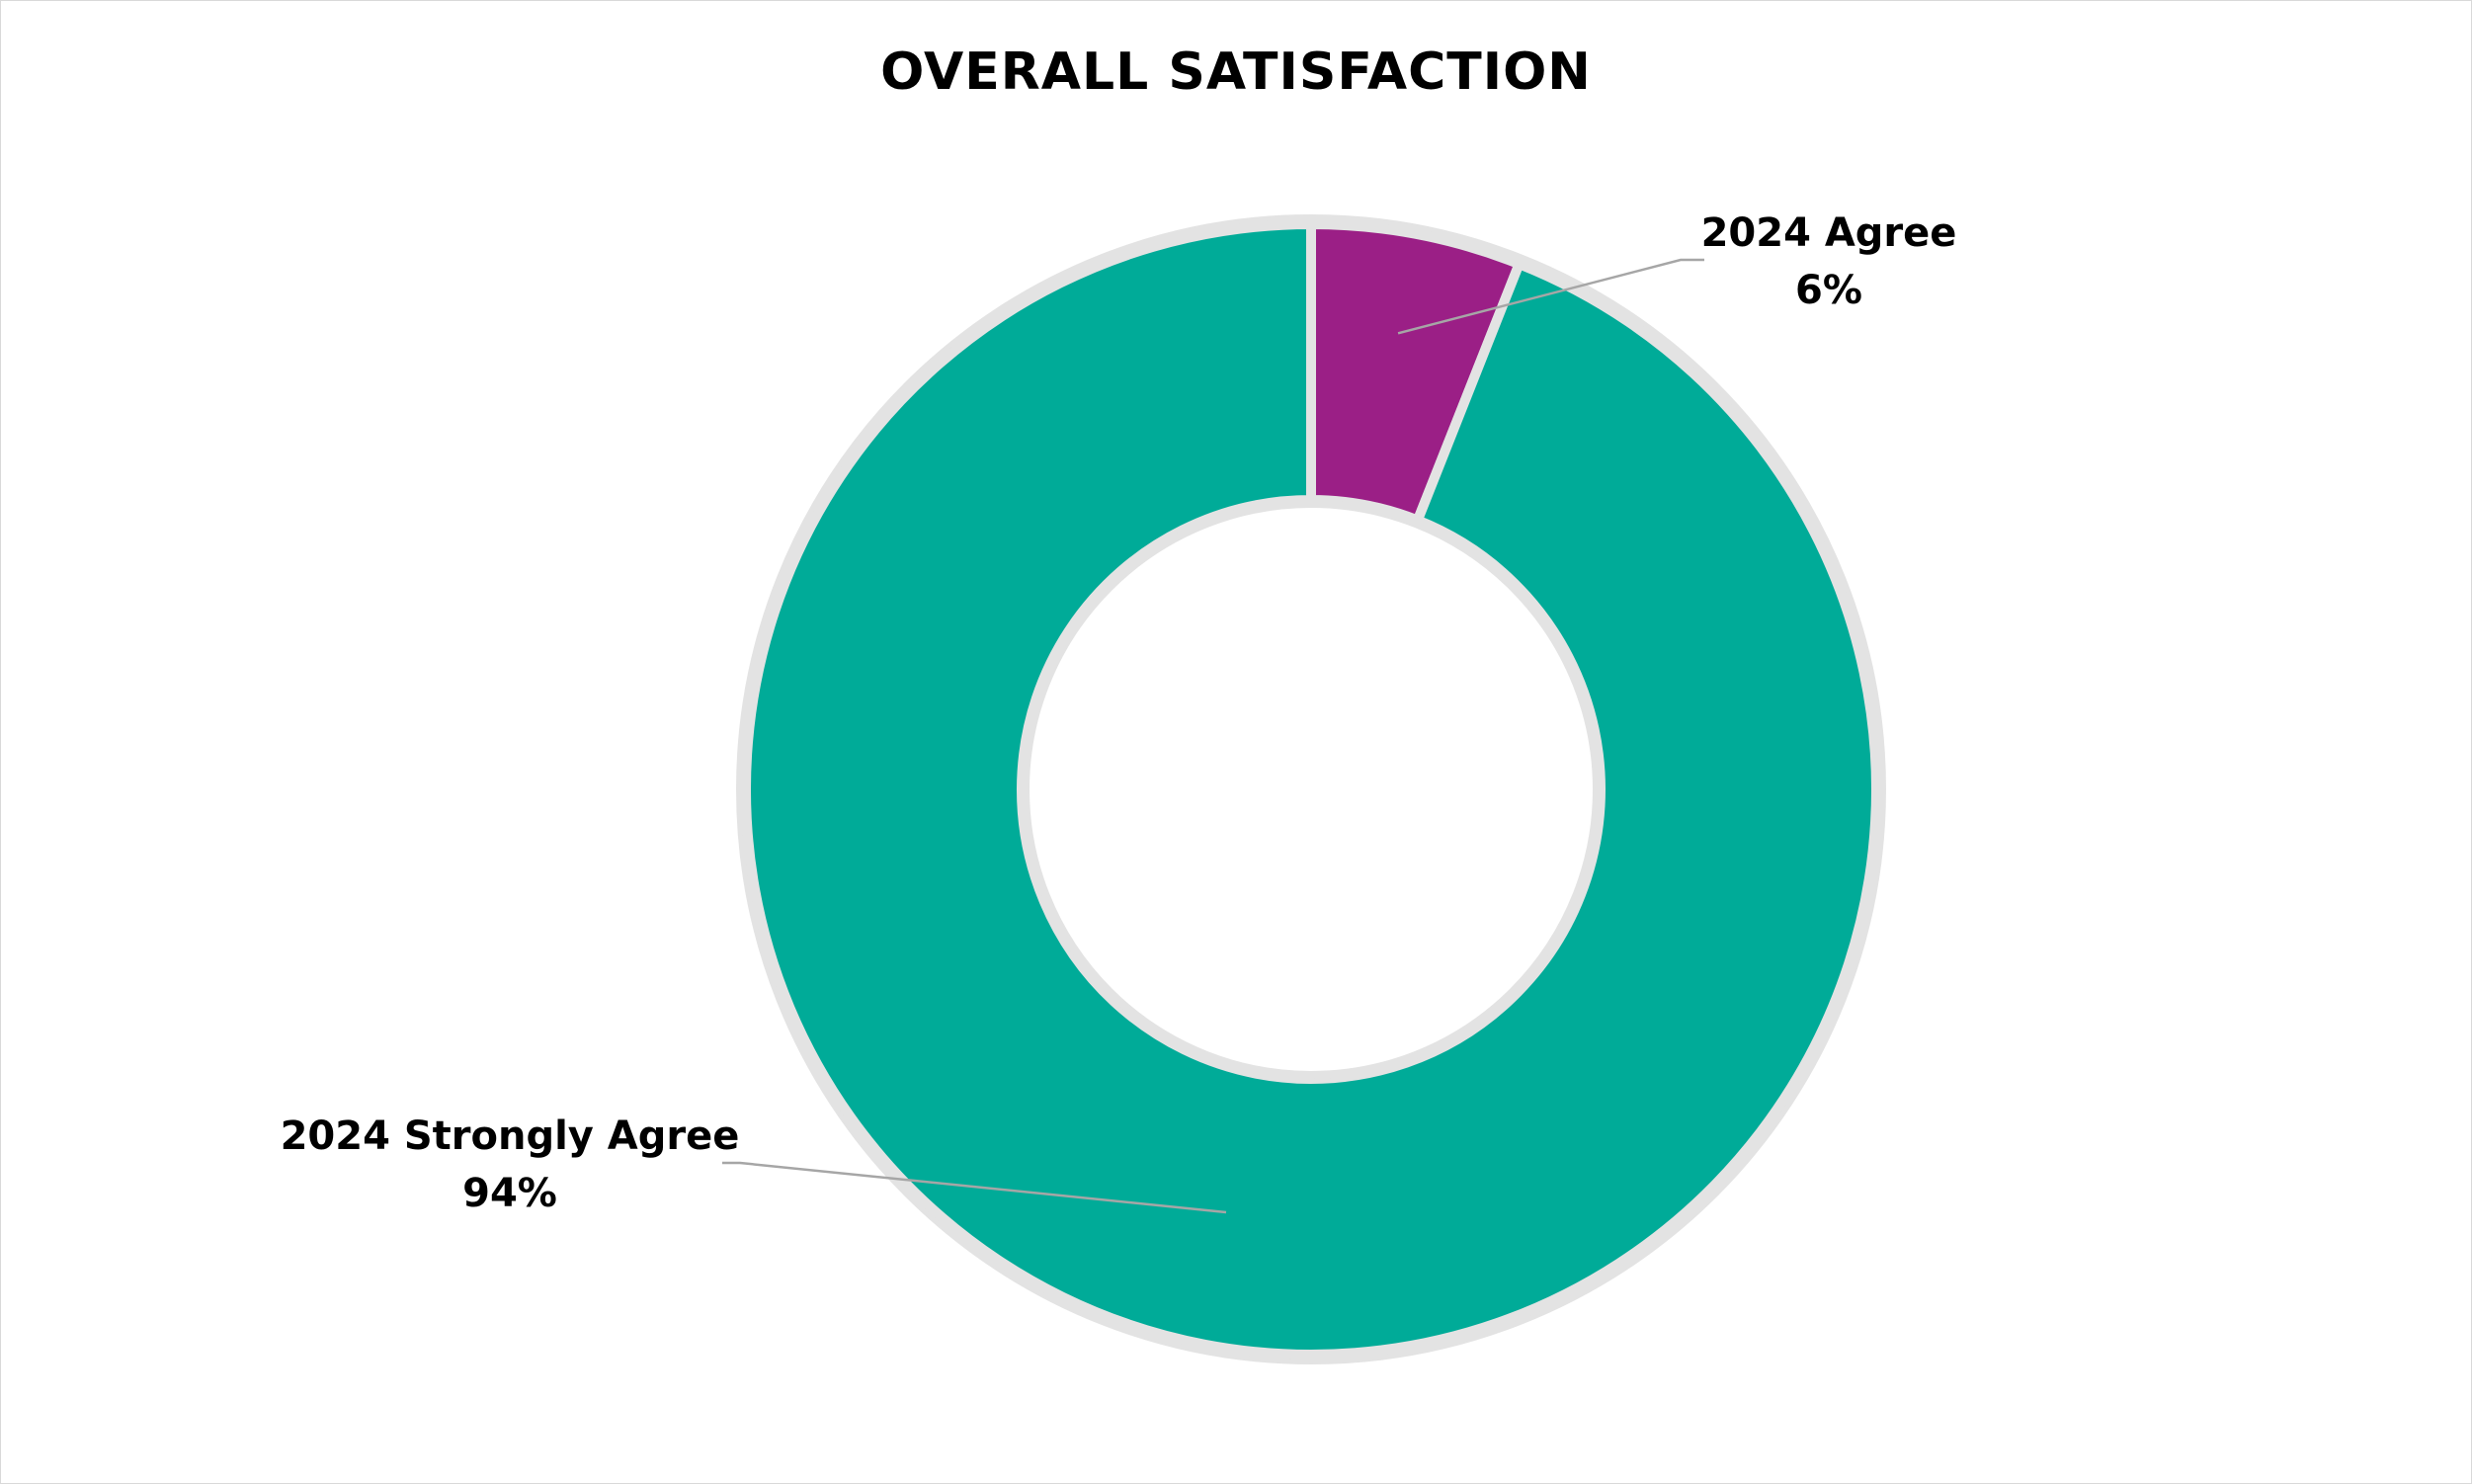 The width and height of the screenshot is (2472, 1484). I want to click on data-label-value-2024-strongly-agree: 94%, so click(509, 1193).